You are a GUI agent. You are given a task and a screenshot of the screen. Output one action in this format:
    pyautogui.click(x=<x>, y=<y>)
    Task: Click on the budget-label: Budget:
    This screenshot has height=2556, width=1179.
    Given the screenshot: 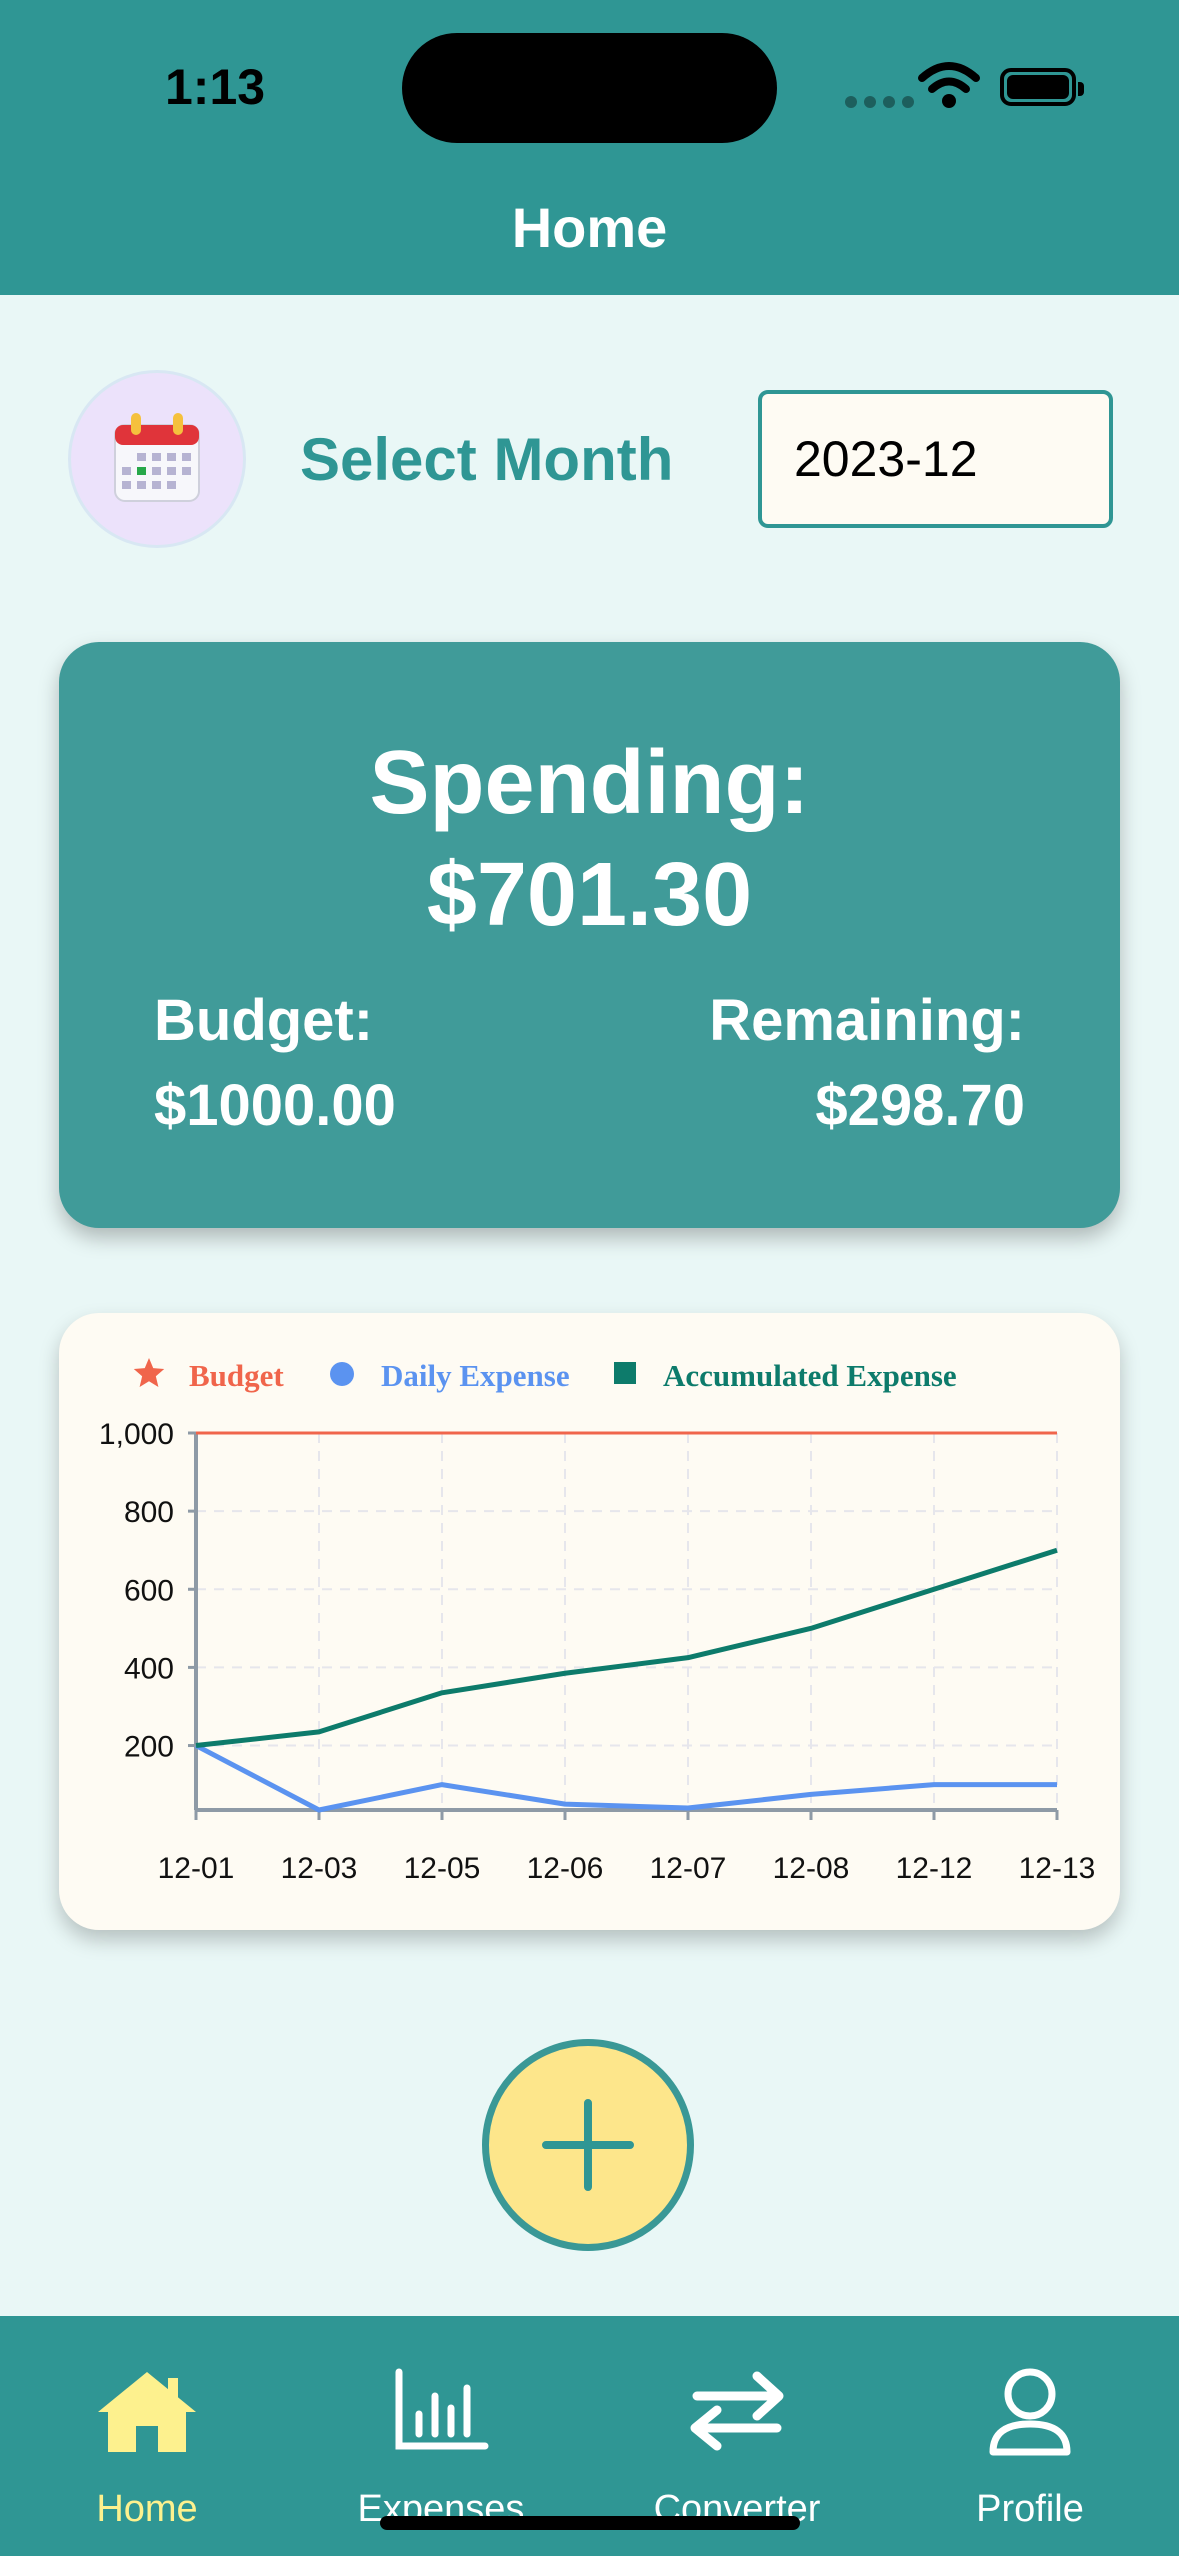 What is the action you would take?
    pyautogui.click(x=264, y=1020)
    